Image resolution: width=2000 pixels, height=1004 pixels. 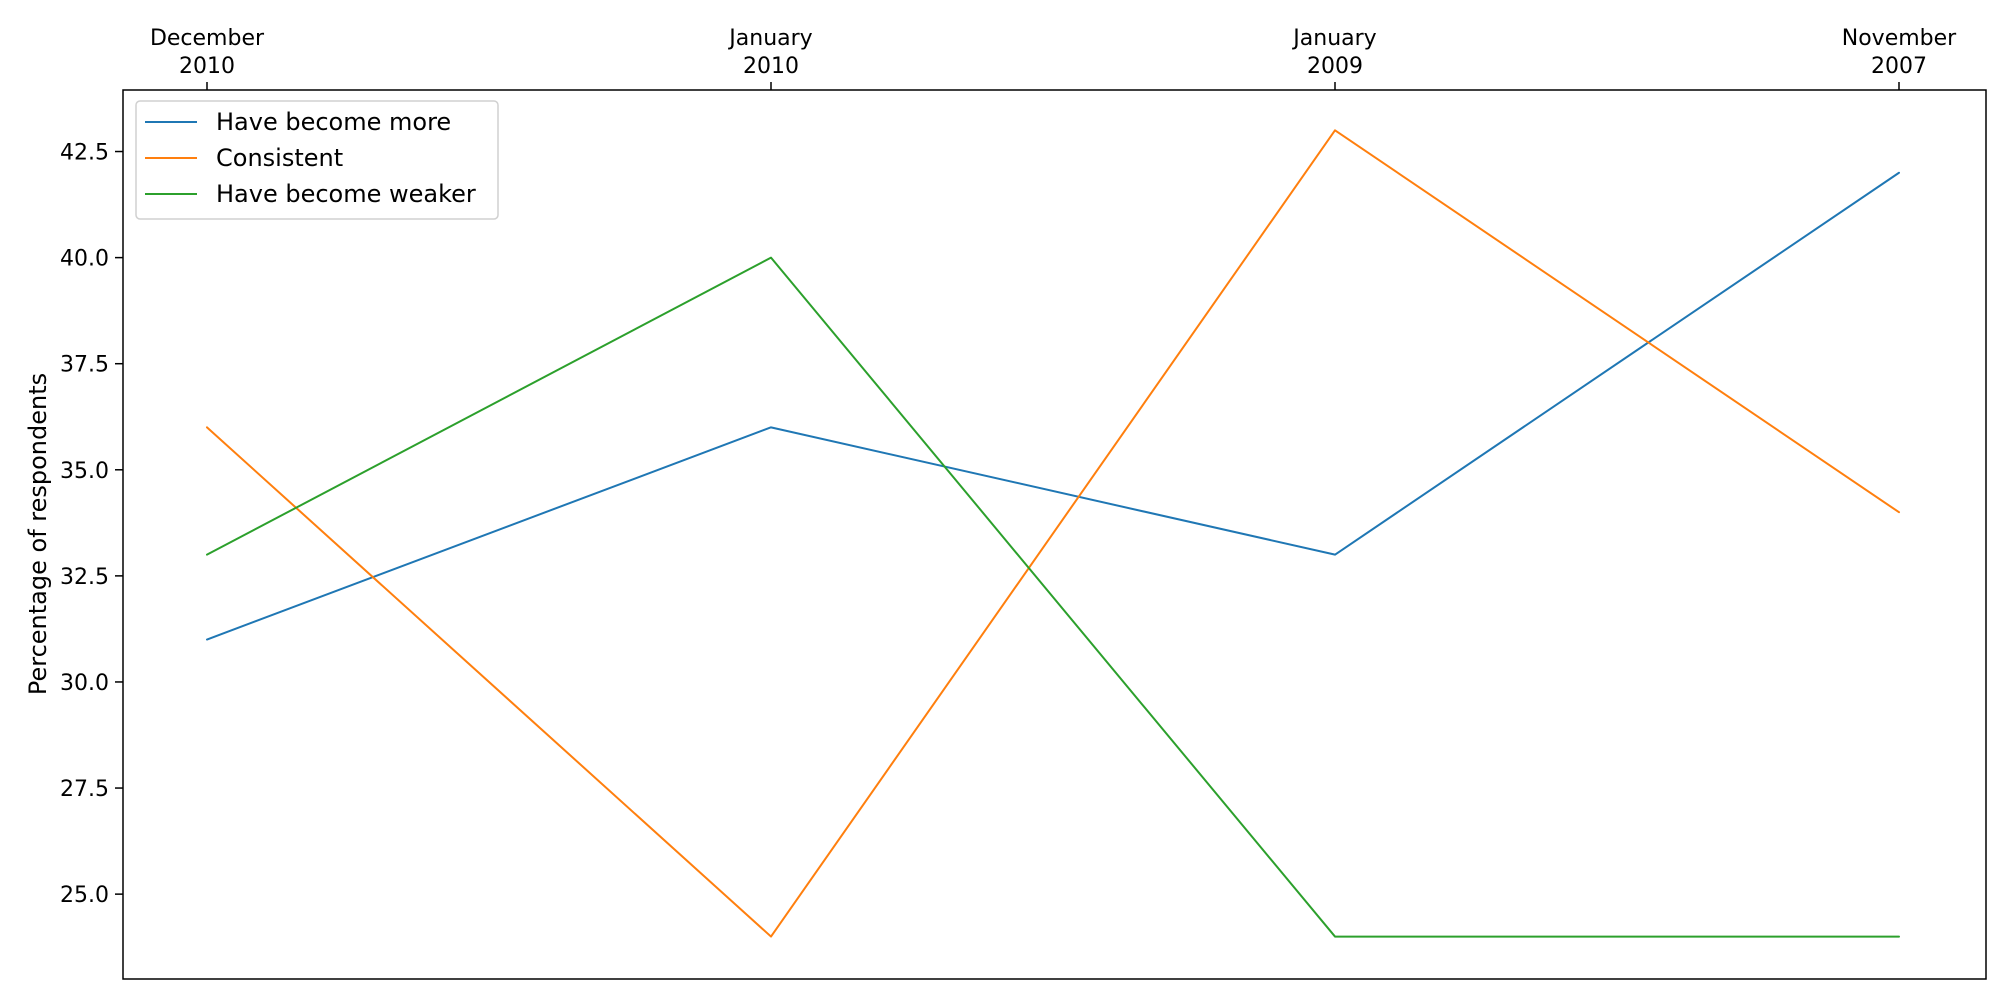 What do you see at coordinates (84, 153) in the screenshot?
I see `y-tick-label: 42.5` at bounding box center [84, 153].